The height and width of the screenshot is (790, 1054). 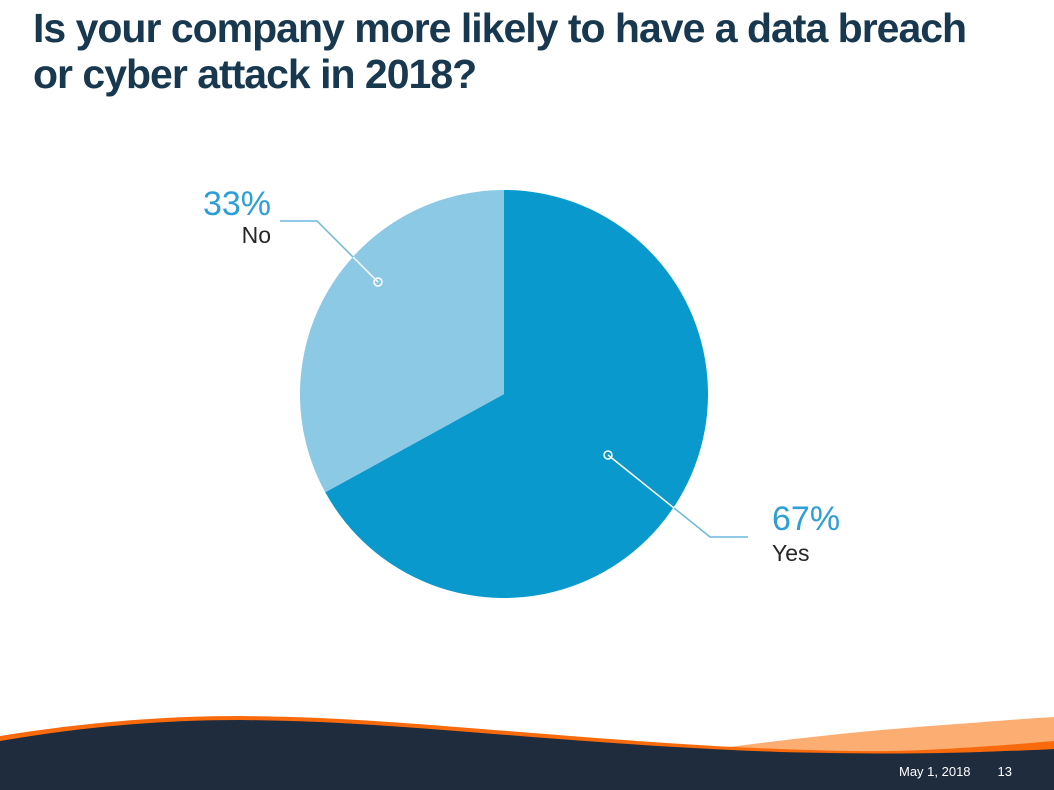 What do you see at coordinates (365, 269) in the screenshot?
I see `leader-line-no-inner` at bounding box center [365, 269].